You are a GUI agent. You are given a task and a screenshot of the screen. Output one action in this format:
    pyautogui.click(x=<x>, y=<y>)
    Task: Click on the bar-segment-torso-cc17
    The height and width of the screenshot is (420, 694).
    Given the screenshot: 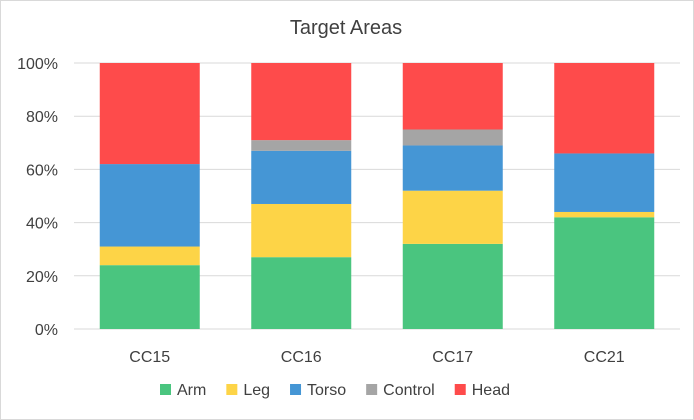 What is the action you would take?
    pyautogui.click(x=452, y=168)
    